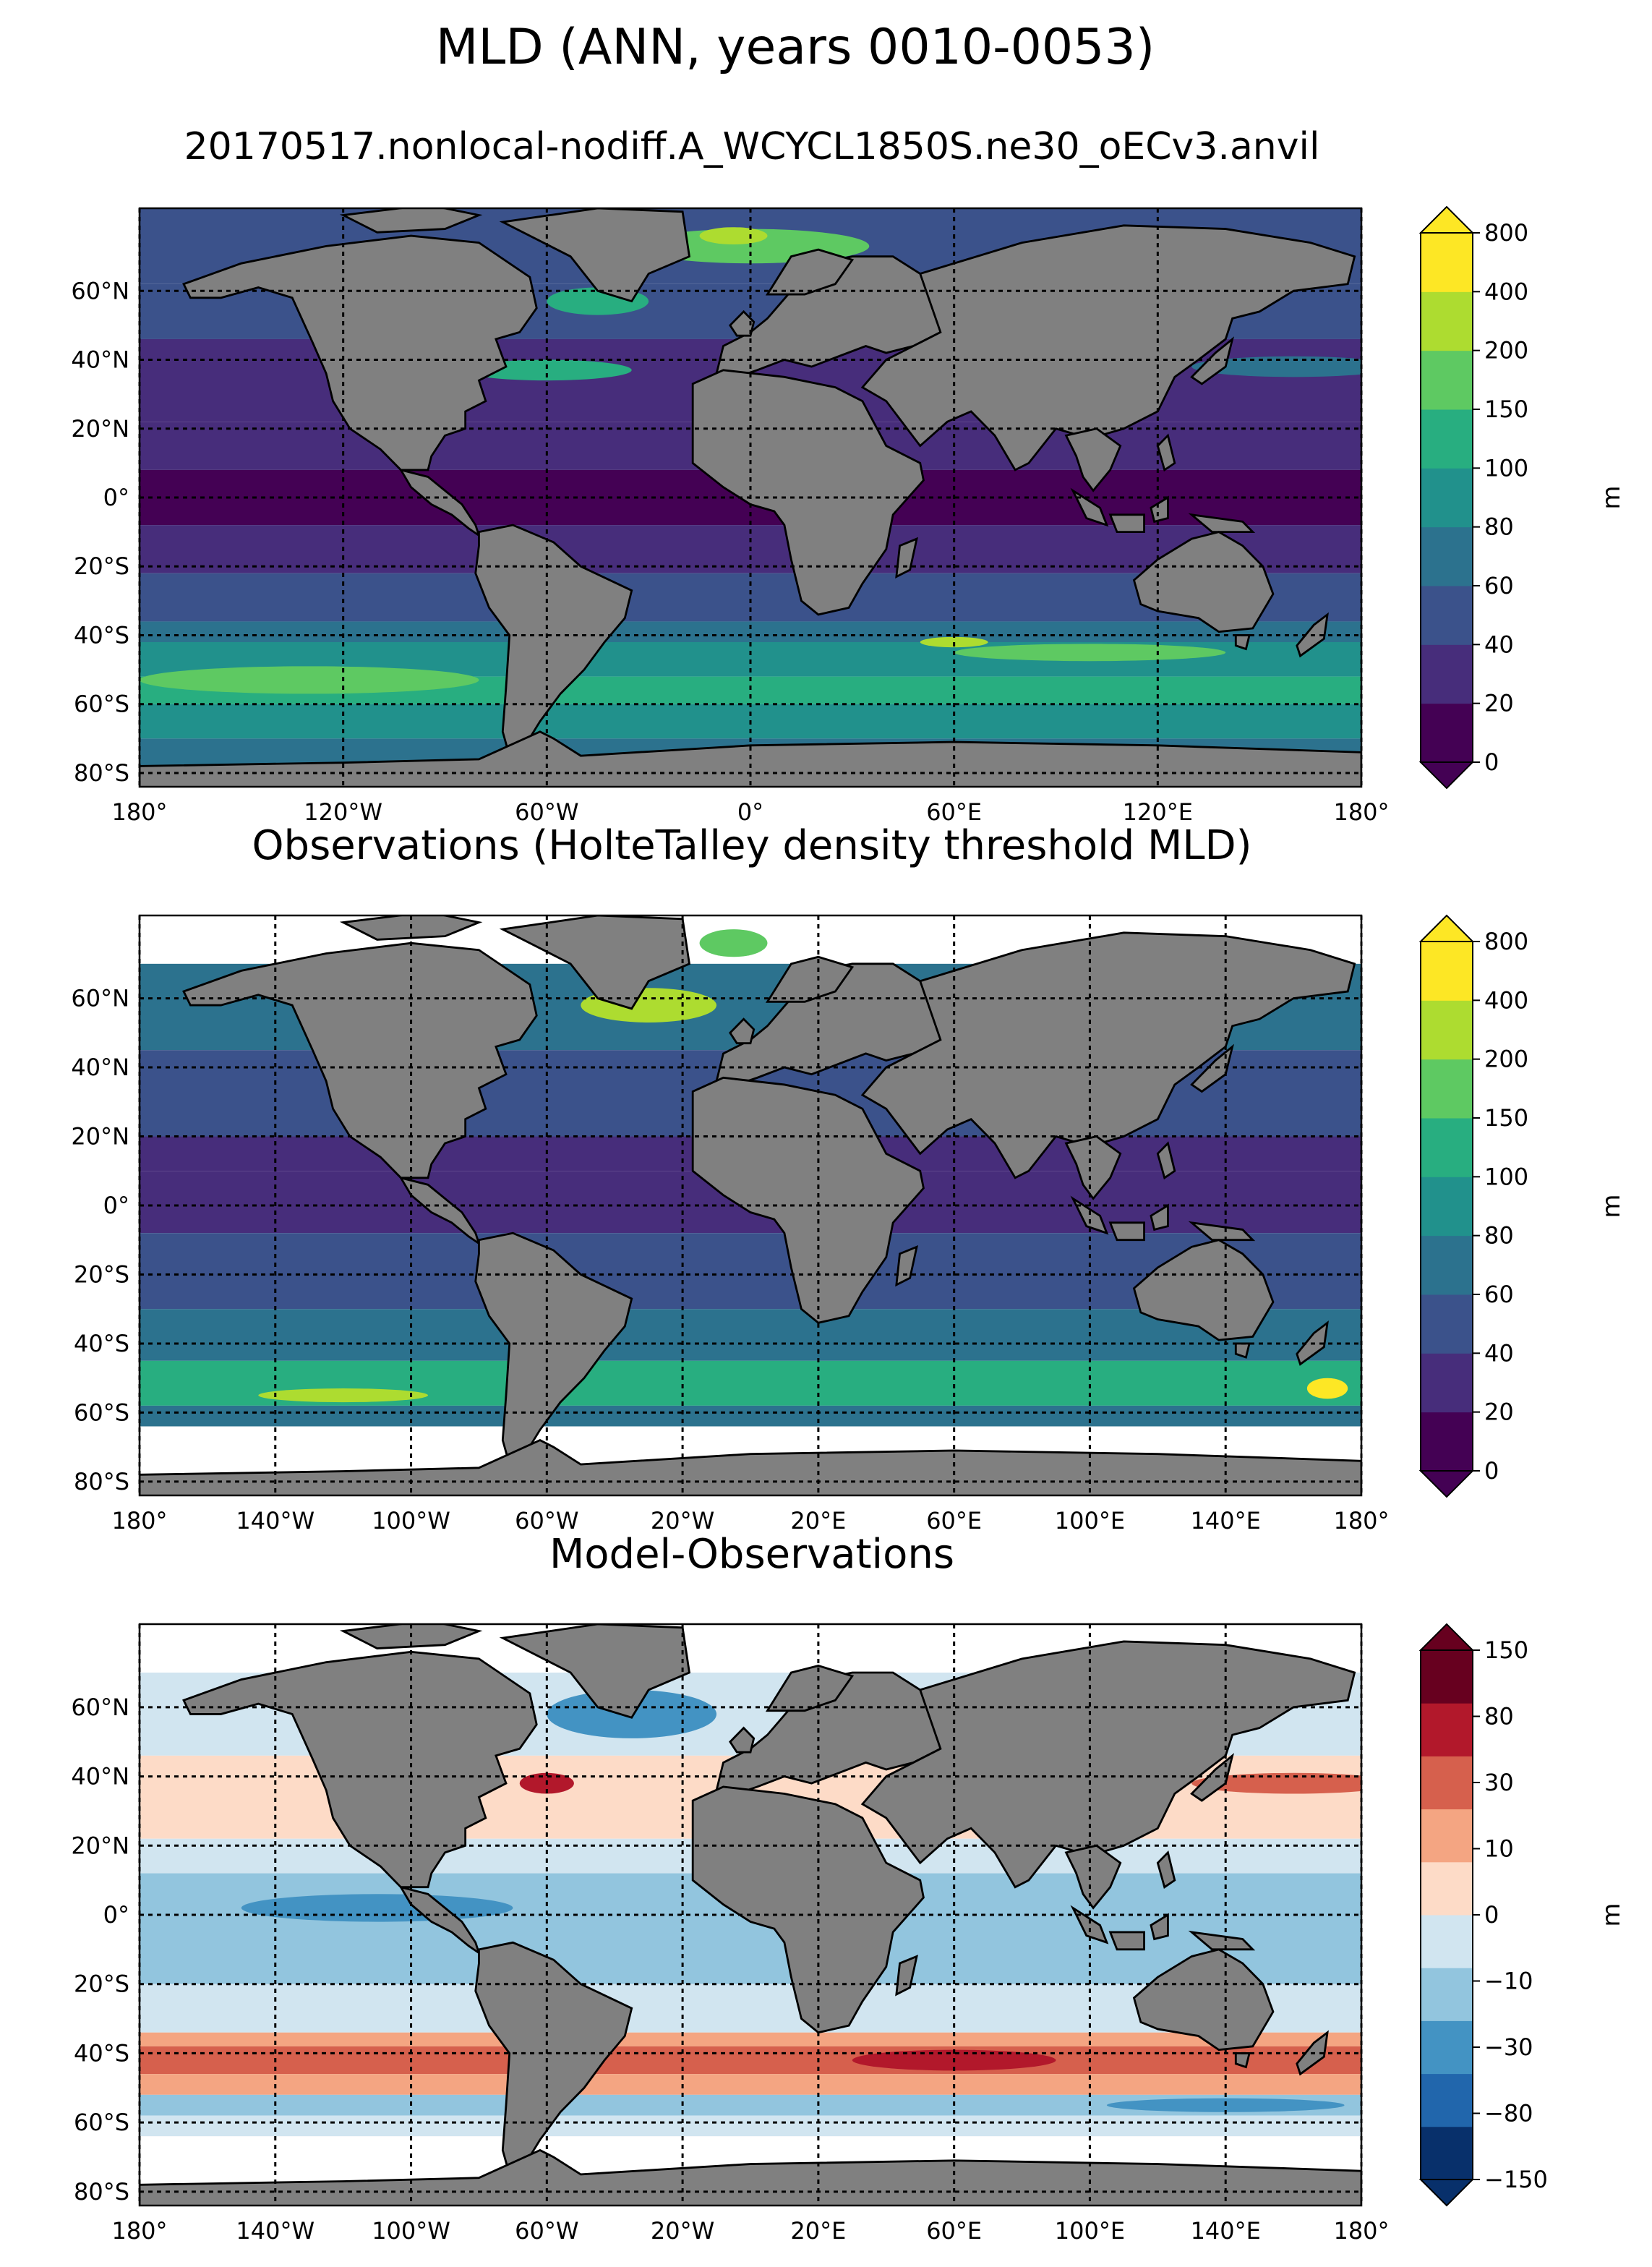  Describe the element at coordinates (377, 1908) in the screenshot. I see `field-feature-equatorial-pacific` at that location.